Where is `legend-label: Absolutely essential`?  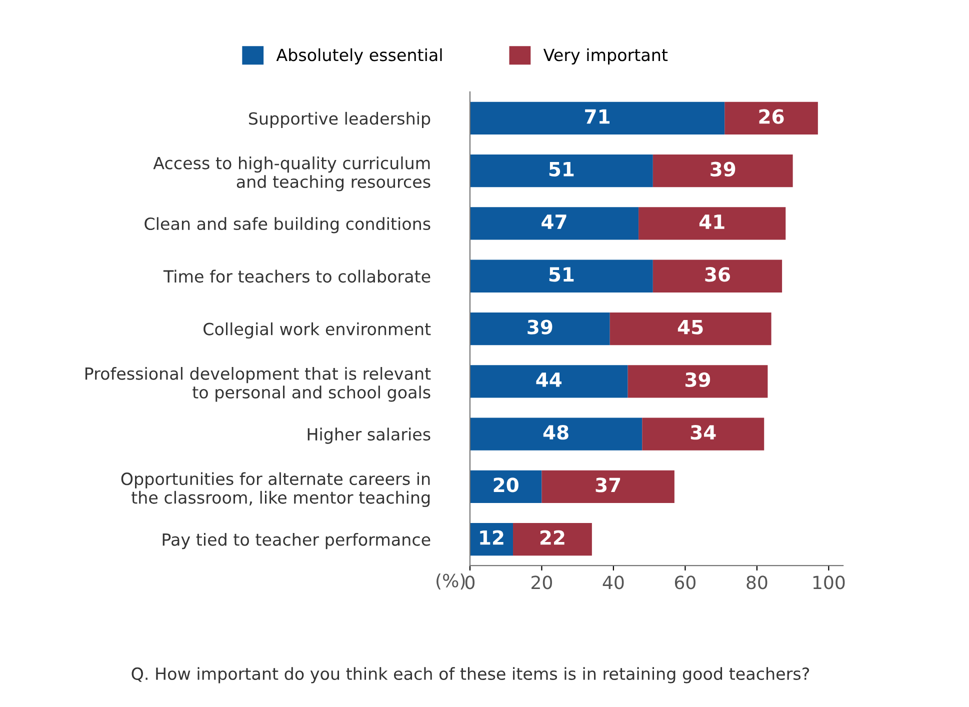
legend-label: Absolutely essential is located at coordinates (359, 56).